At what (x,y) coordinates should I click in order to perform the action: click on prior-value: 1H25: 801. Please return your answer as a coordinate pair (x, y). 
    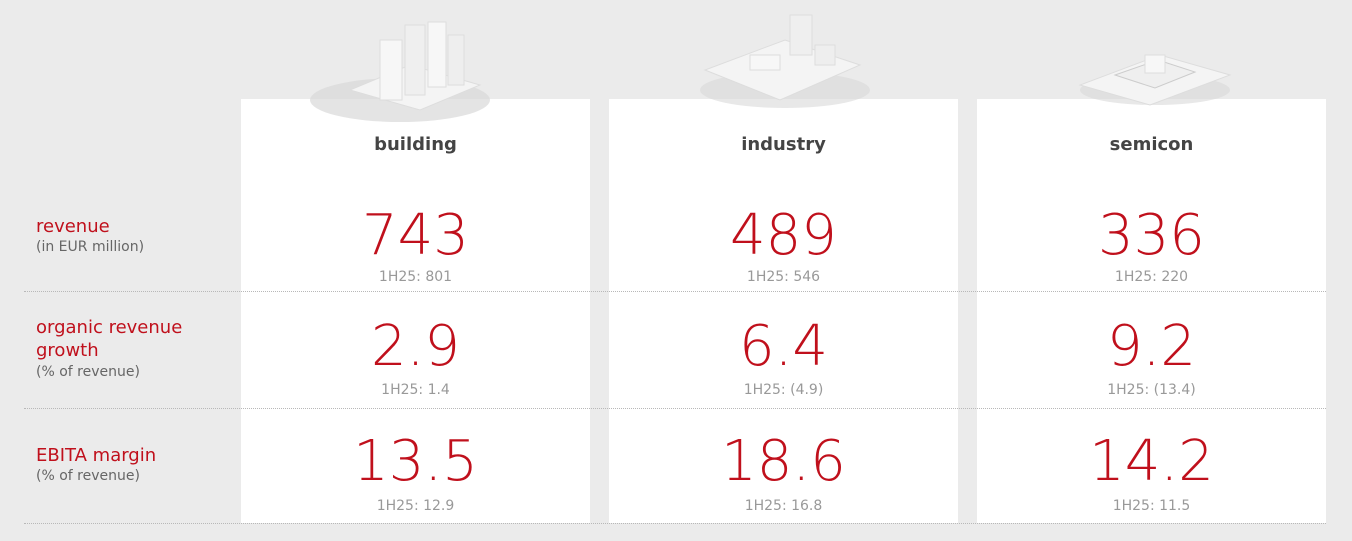
    Looking at the image, I should click on (415, 277).